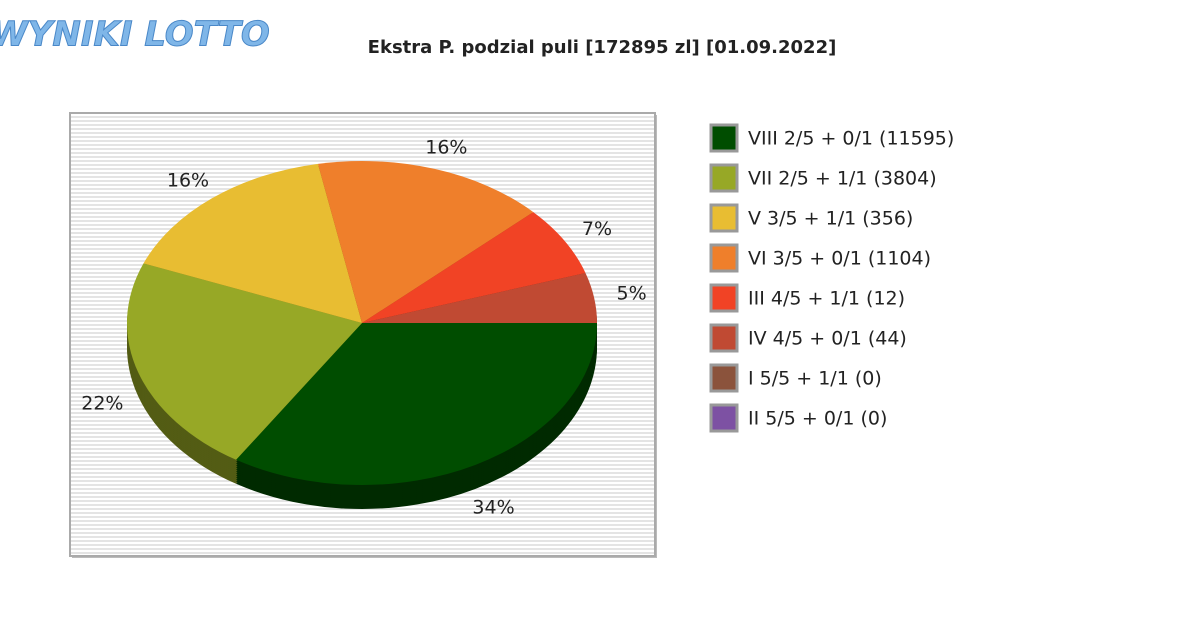 This screenshot has height=630, width=1200. Describe the element at coordinates (135, 35) in the screenshot. I see `logo: WYNIKI LOTTO` at that location.